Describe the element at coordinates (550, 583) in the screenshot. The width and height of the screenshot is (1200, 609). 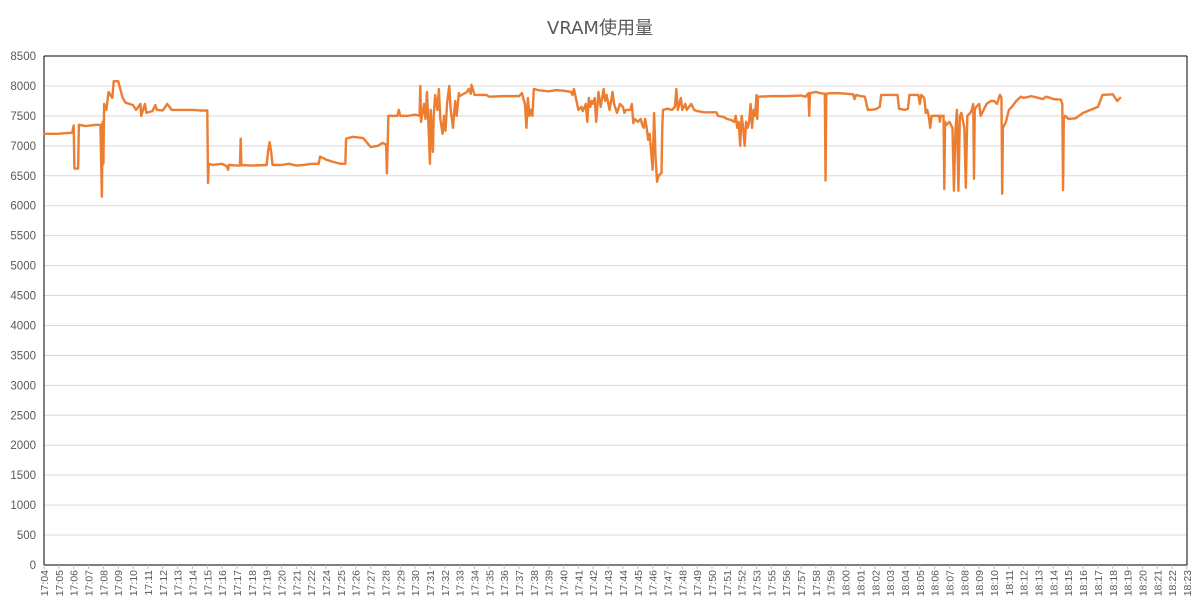
I see `x-tick-label: 17:39` at that location.